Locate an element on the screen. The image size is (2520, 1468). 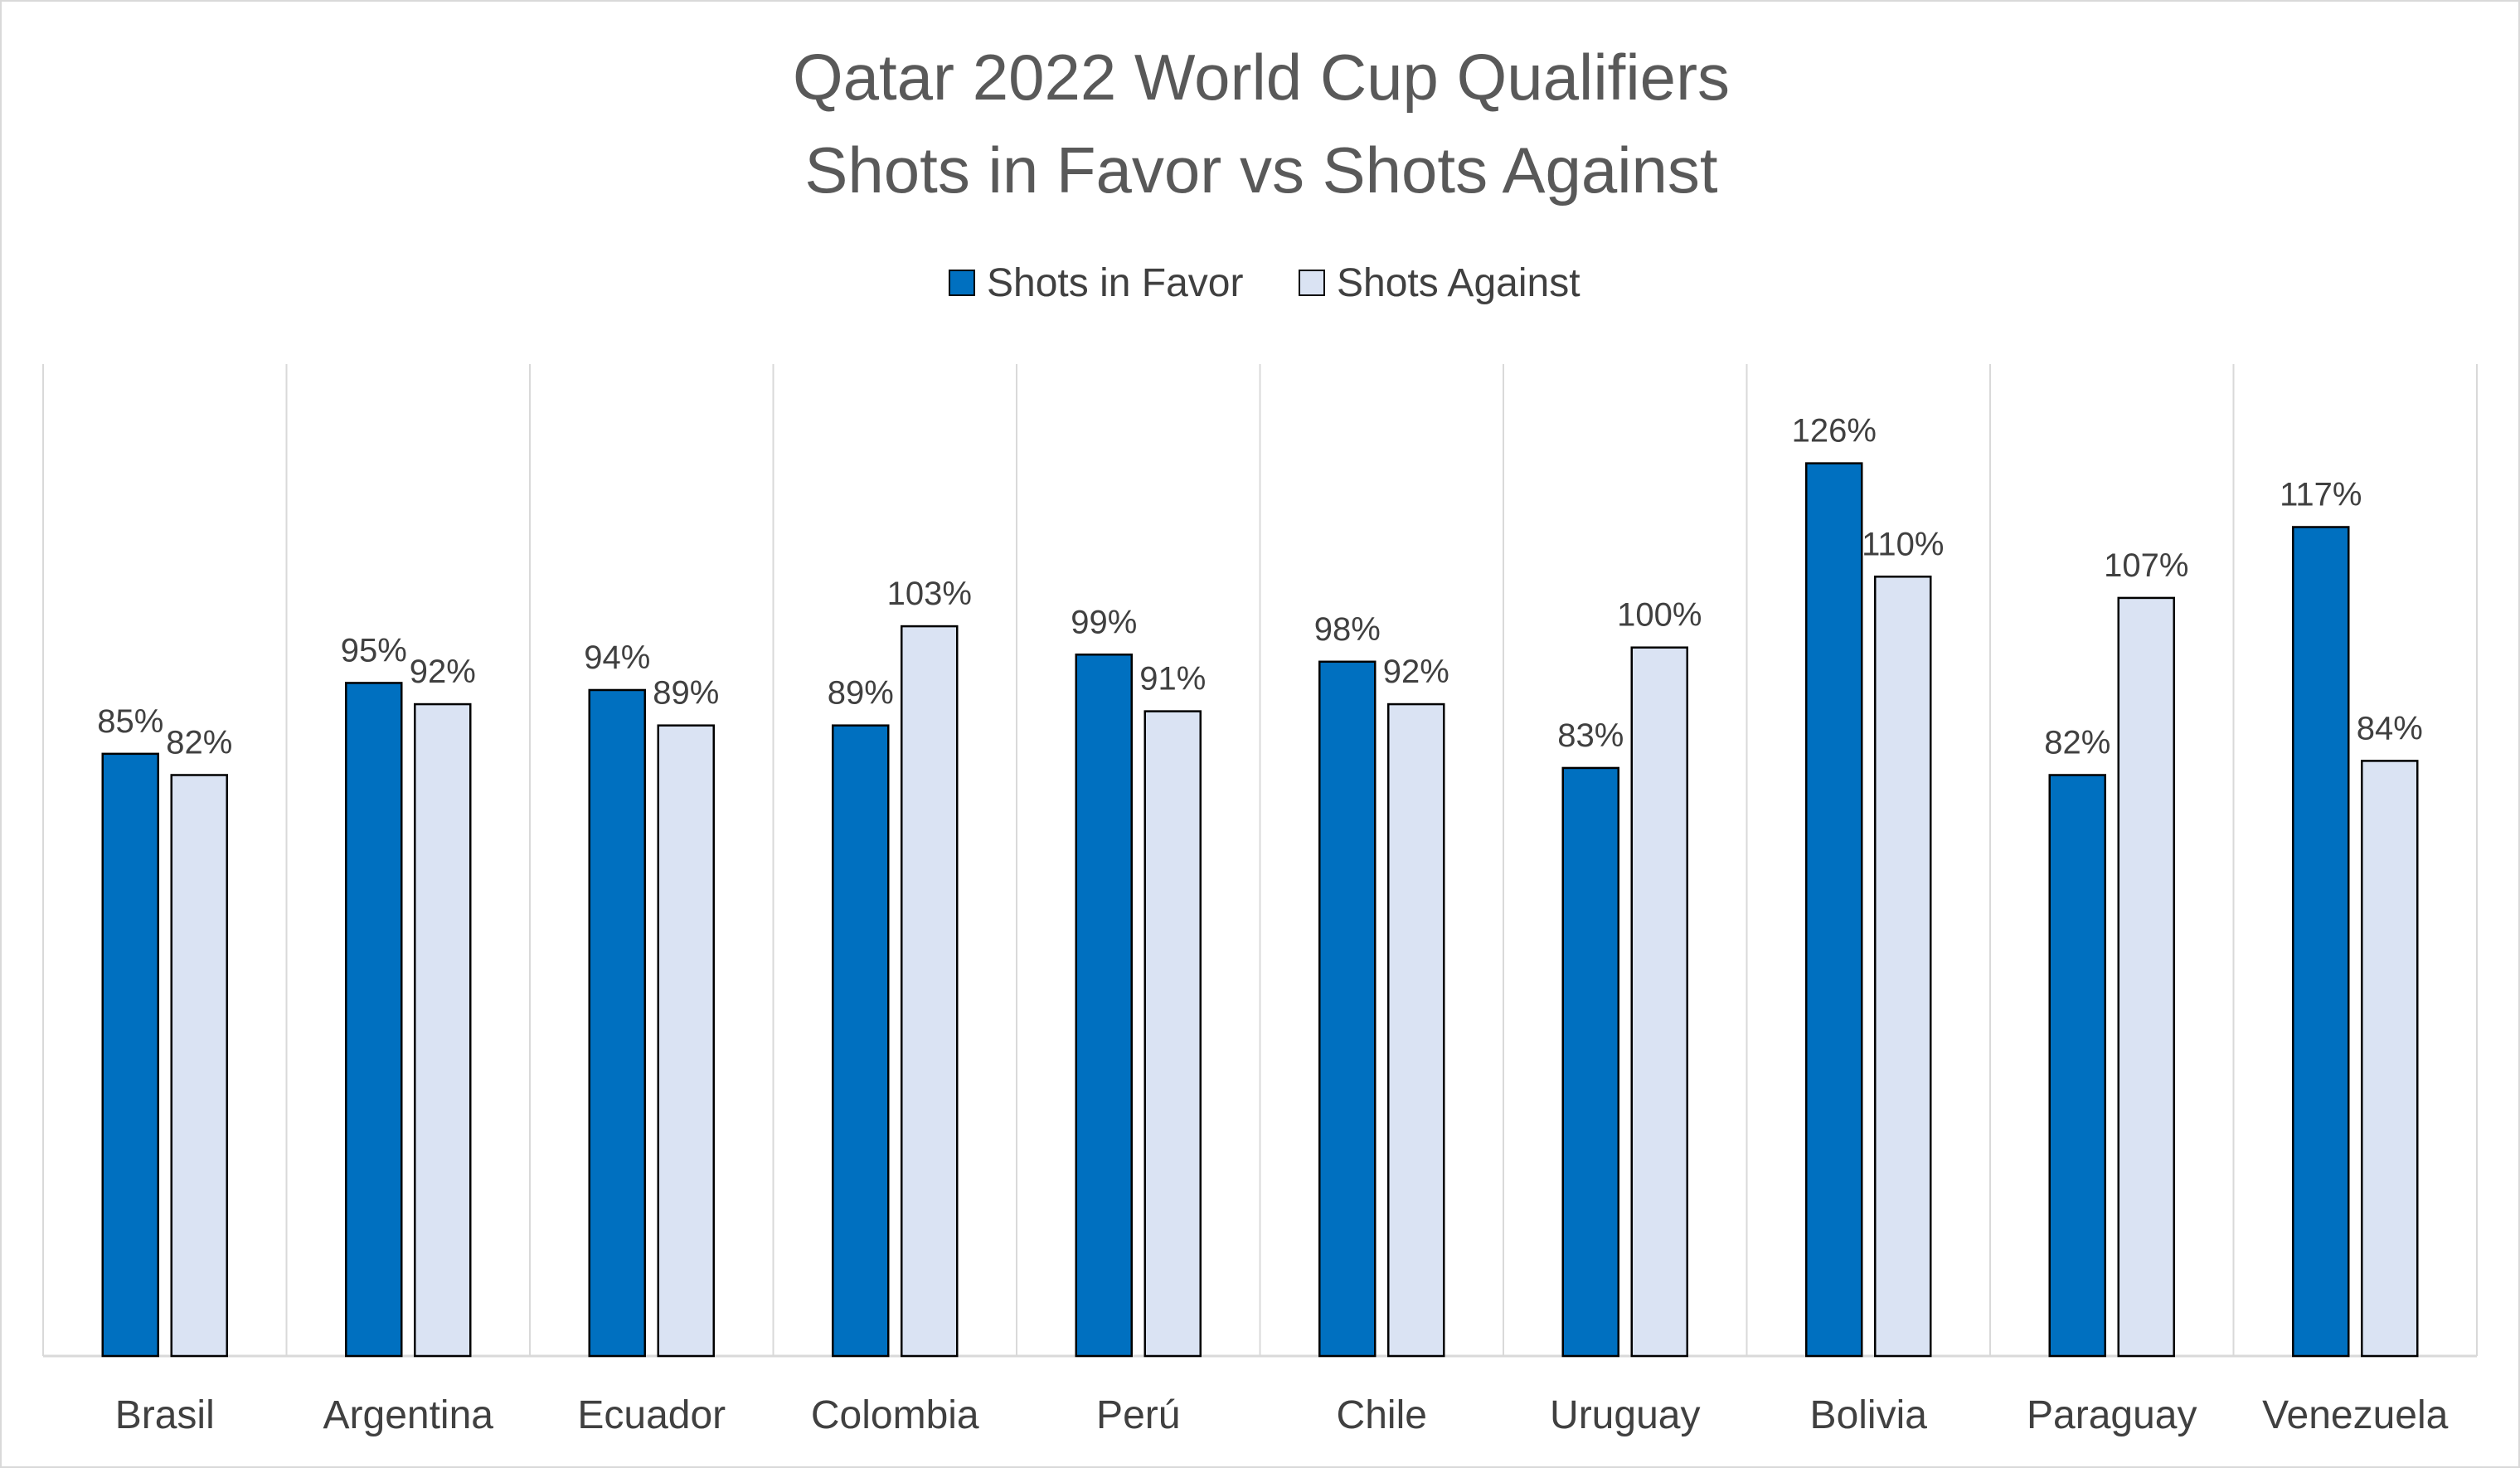
category-label-bolivia: Bolivia is located at coordinates (1869, 1415).